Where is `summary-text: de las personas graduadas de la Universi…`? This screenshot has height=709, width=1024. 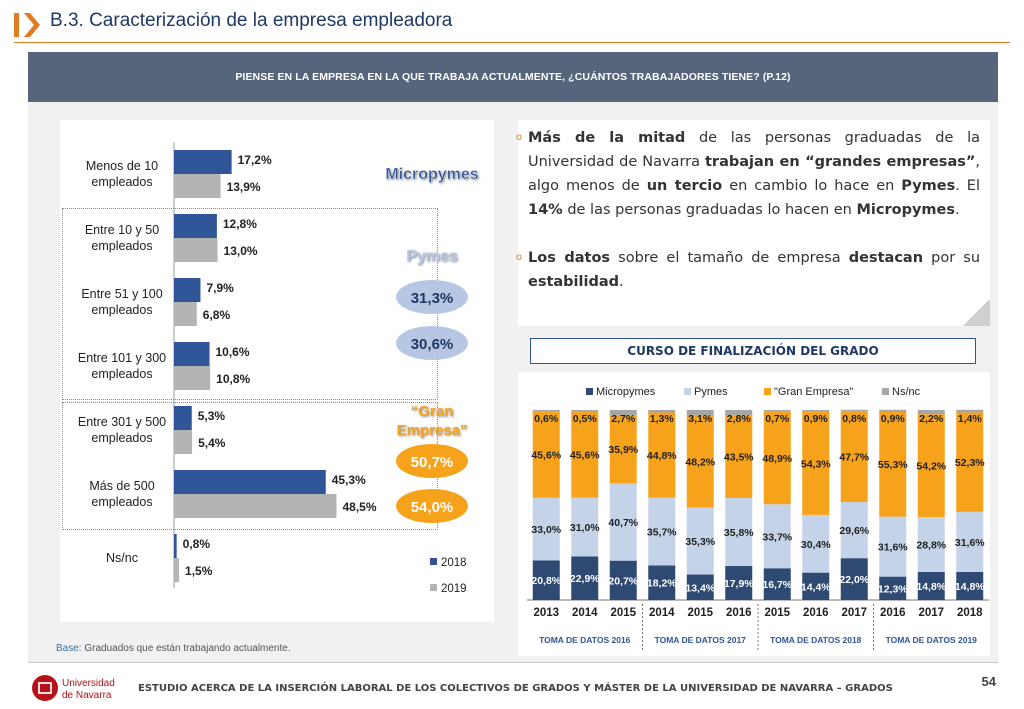 summary-text: de las personas graduadas de la Universi… is located at coordinates (754, 150).